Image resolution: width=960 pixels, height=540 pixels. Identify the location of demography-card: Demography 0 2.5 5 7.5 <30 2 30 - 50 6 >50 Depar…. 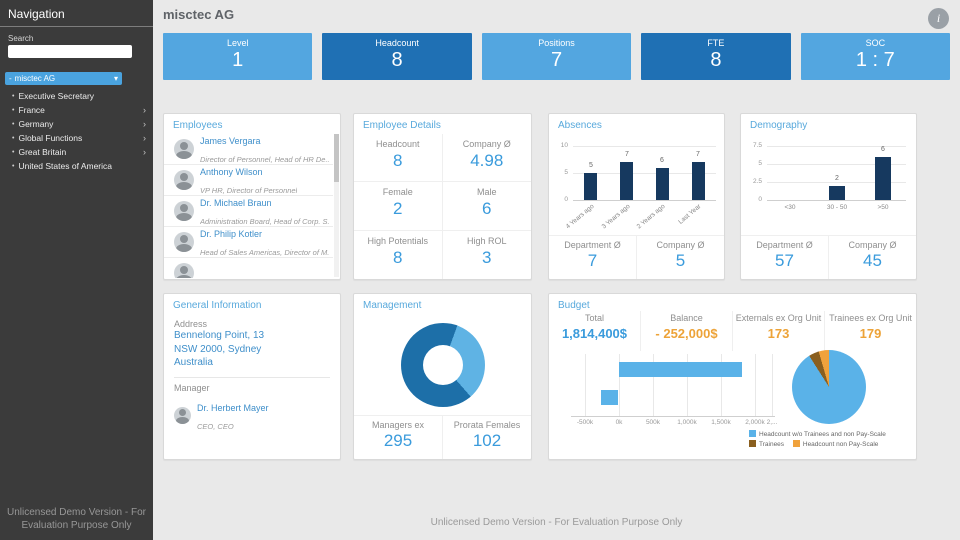
(828, 196).